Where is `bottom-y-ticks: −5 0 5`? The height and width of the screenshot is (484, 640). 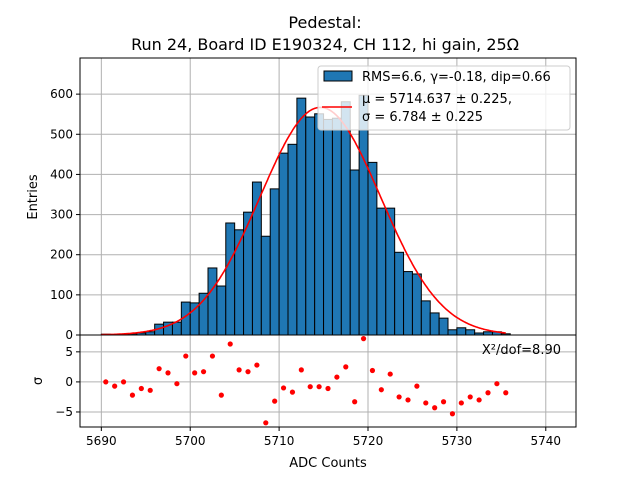 bottom-y-ticks: −5 0 5 is located at coordinates (67, 382).